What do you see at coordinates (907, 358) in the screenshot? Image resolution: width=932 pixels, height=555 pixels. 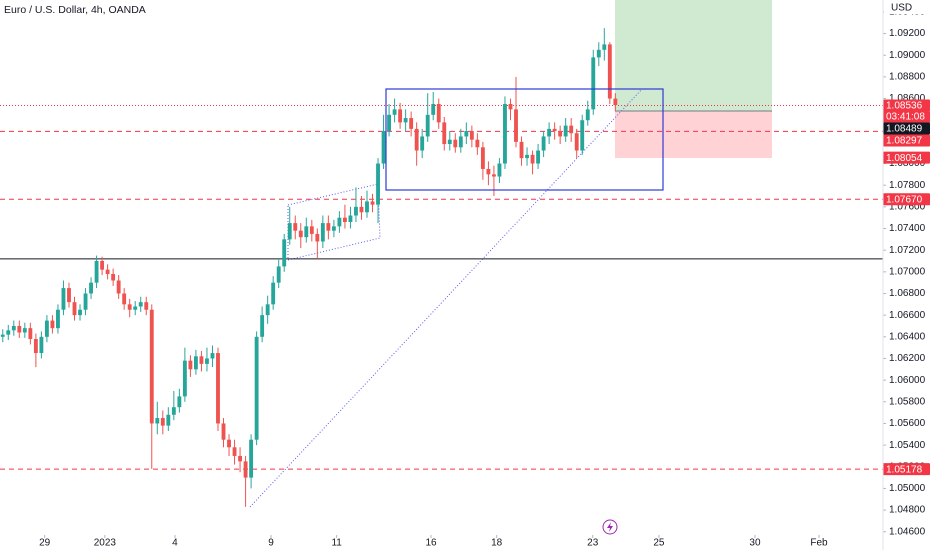 I see `y-tick-label: 1.06200` at bounding box center [907, 358].